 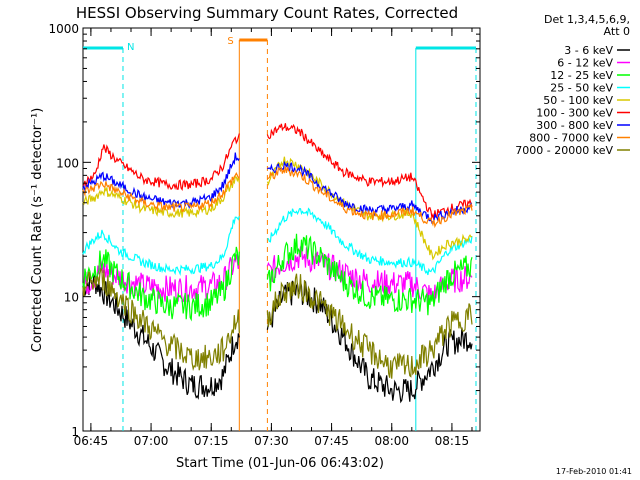 I want to click on legend-entry-label: 800 - 7000 keV, so click(x=571, y=138).